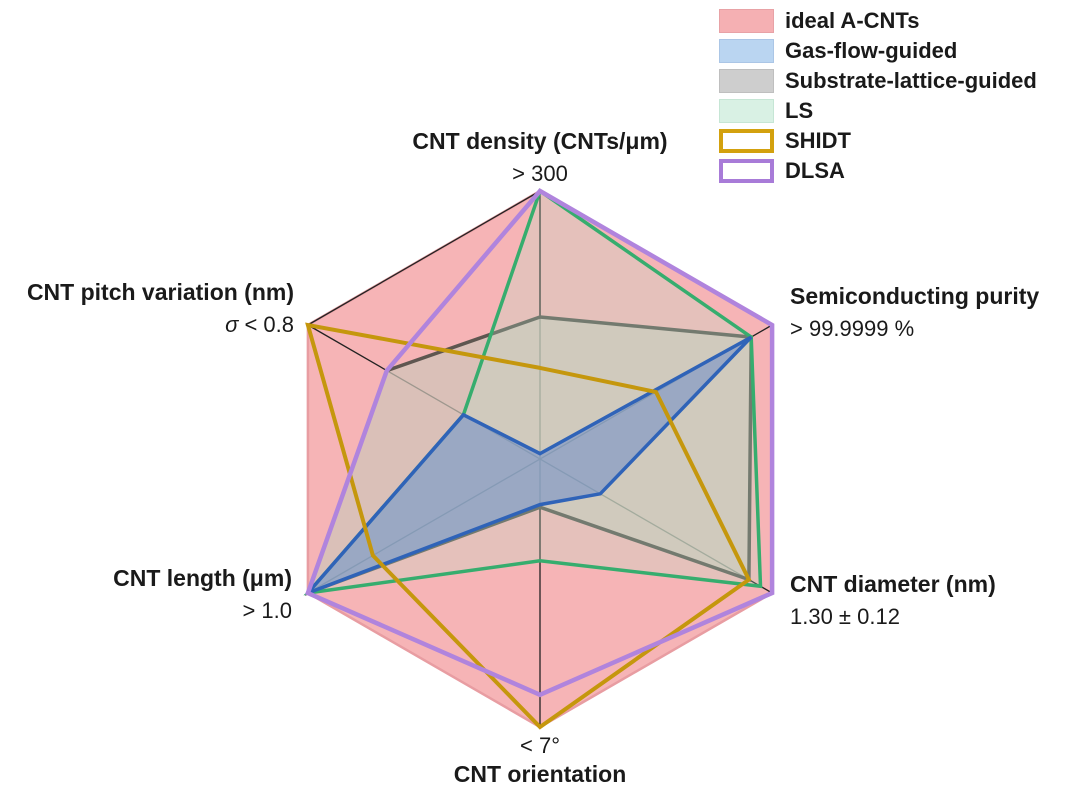  Describe the element at coordinates (746, 171) in the screenshot. I see `legend-swatch-dlsa` at that location.